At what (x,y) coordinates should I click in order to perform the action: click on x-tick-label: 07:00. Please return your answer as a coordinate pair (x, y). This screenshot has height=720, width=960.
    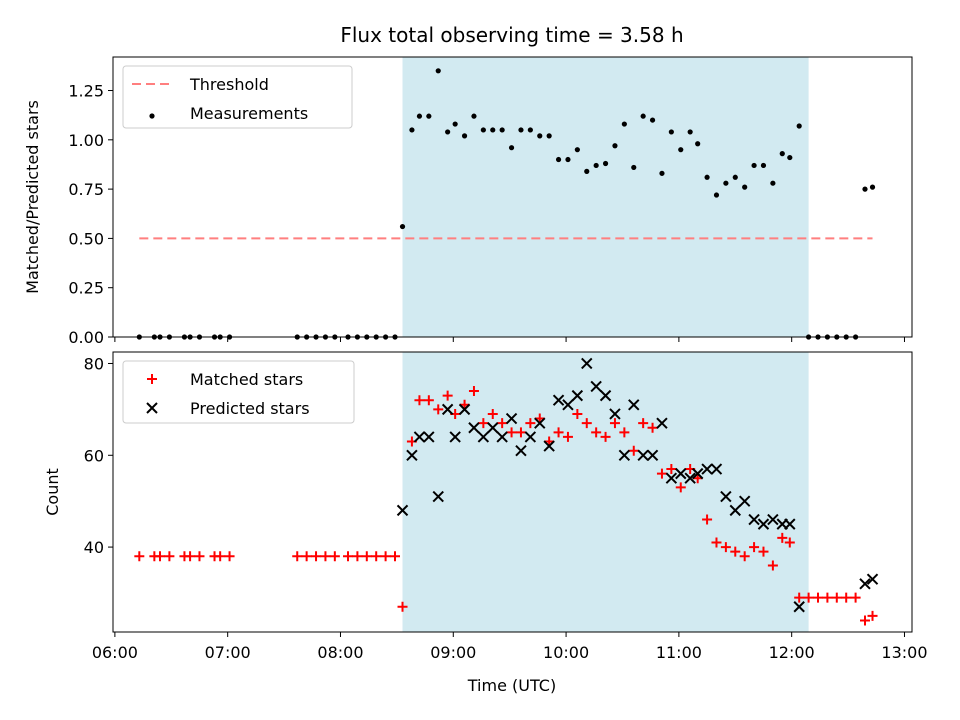
    Looking at the image, I should click on (228, 652).